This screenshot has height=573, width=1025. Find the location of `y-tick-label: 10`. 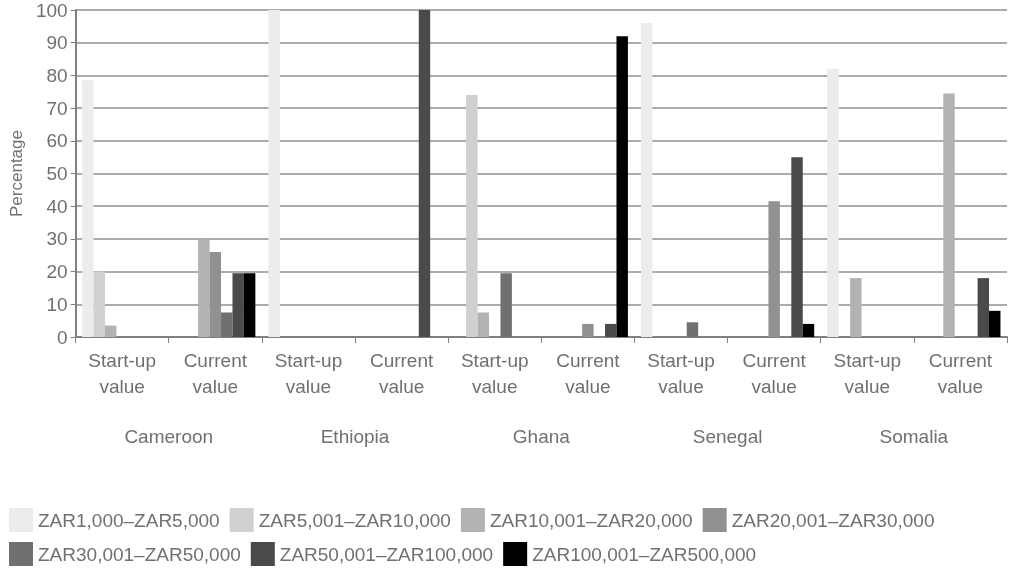

y-tick-label: 10 is located at coordinates (57, 304).